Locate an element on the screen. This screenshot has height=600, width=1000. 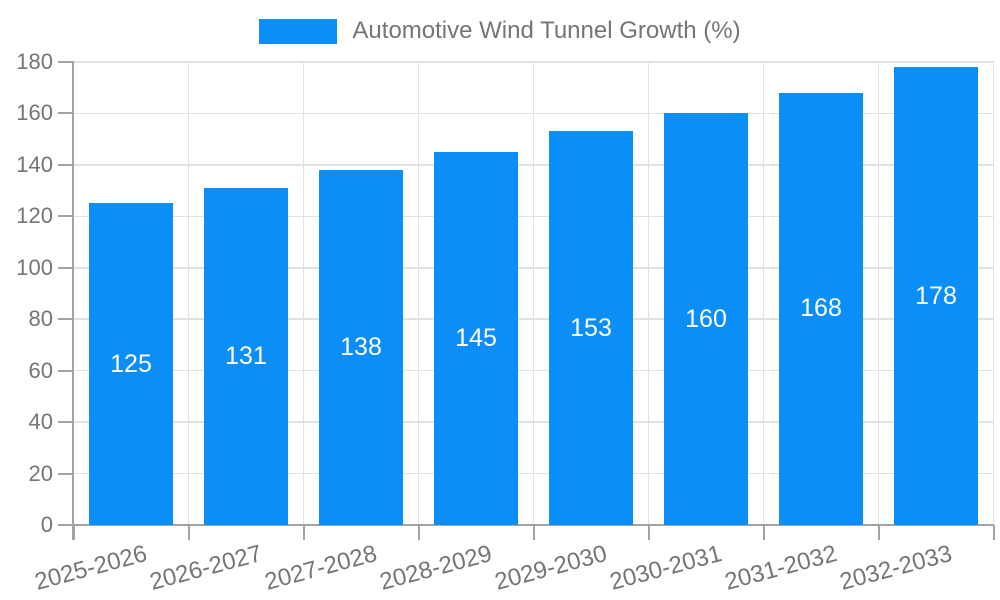
bar-2027-2028: 138 is located at coordinates (361, 347).